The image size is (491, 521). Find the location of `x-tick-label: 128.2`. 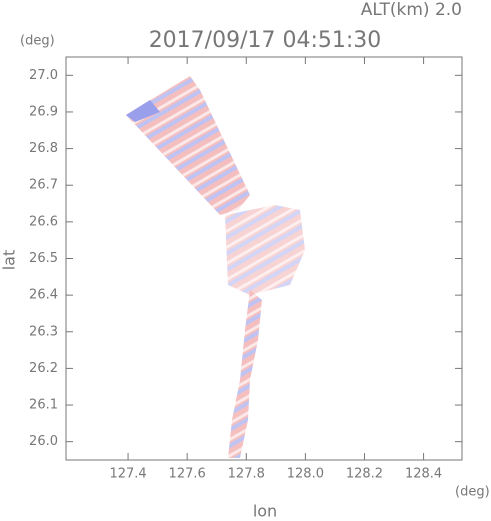

x-tick-label: 128.2 is located at coordinates (364, 474).